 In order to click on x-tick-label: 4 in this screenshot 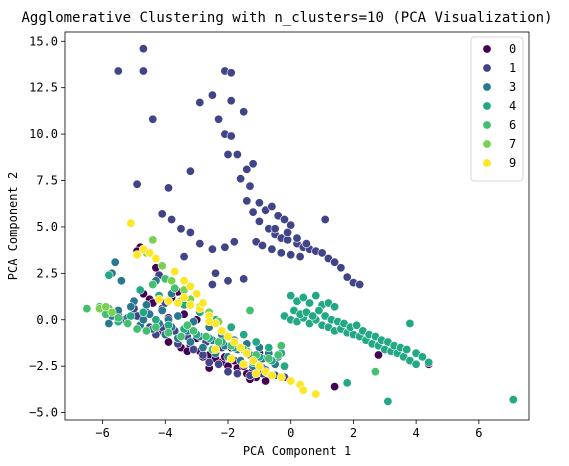, I will do `click(416, 433)`.